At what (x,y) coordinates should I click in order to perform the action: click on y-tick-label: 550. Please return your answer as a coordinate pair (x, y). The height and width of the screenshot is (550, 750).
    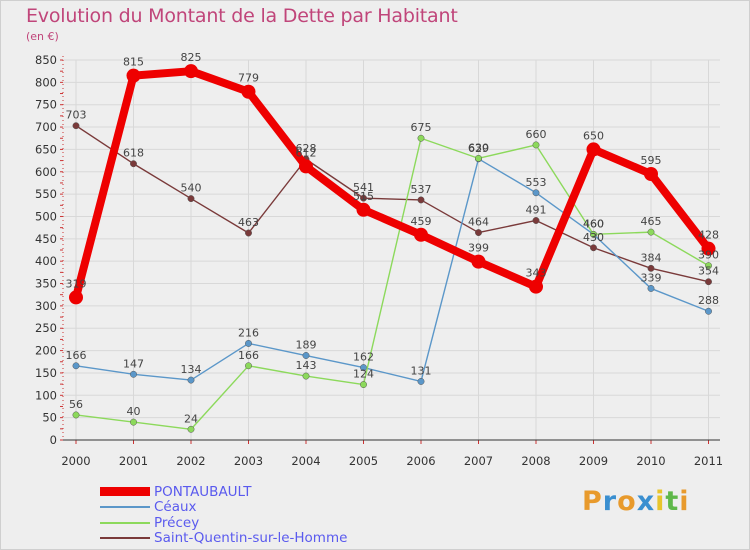
    Looking at the image, I should click on (46, 194).